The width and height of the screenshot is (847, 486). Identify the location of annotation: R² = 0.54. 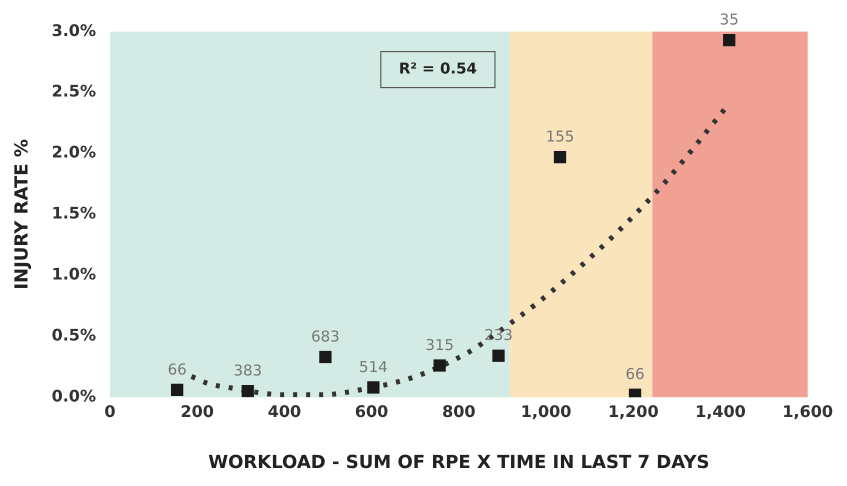
(437, 68).